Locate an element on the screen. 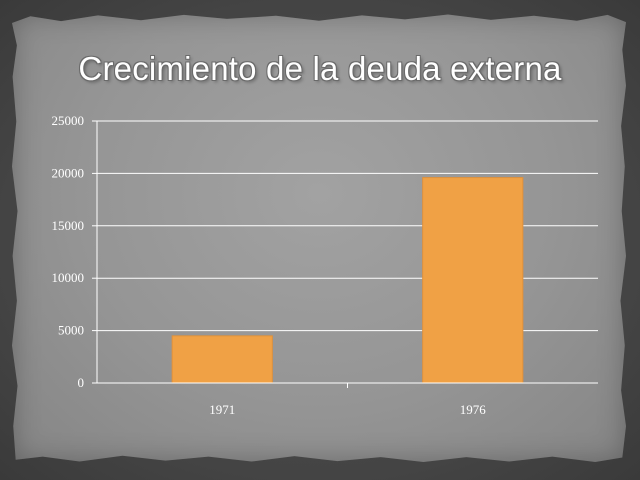 The height and width of the screenshot is (480, 640). y-tick-label: 0 is located at coordinates (81, 382).